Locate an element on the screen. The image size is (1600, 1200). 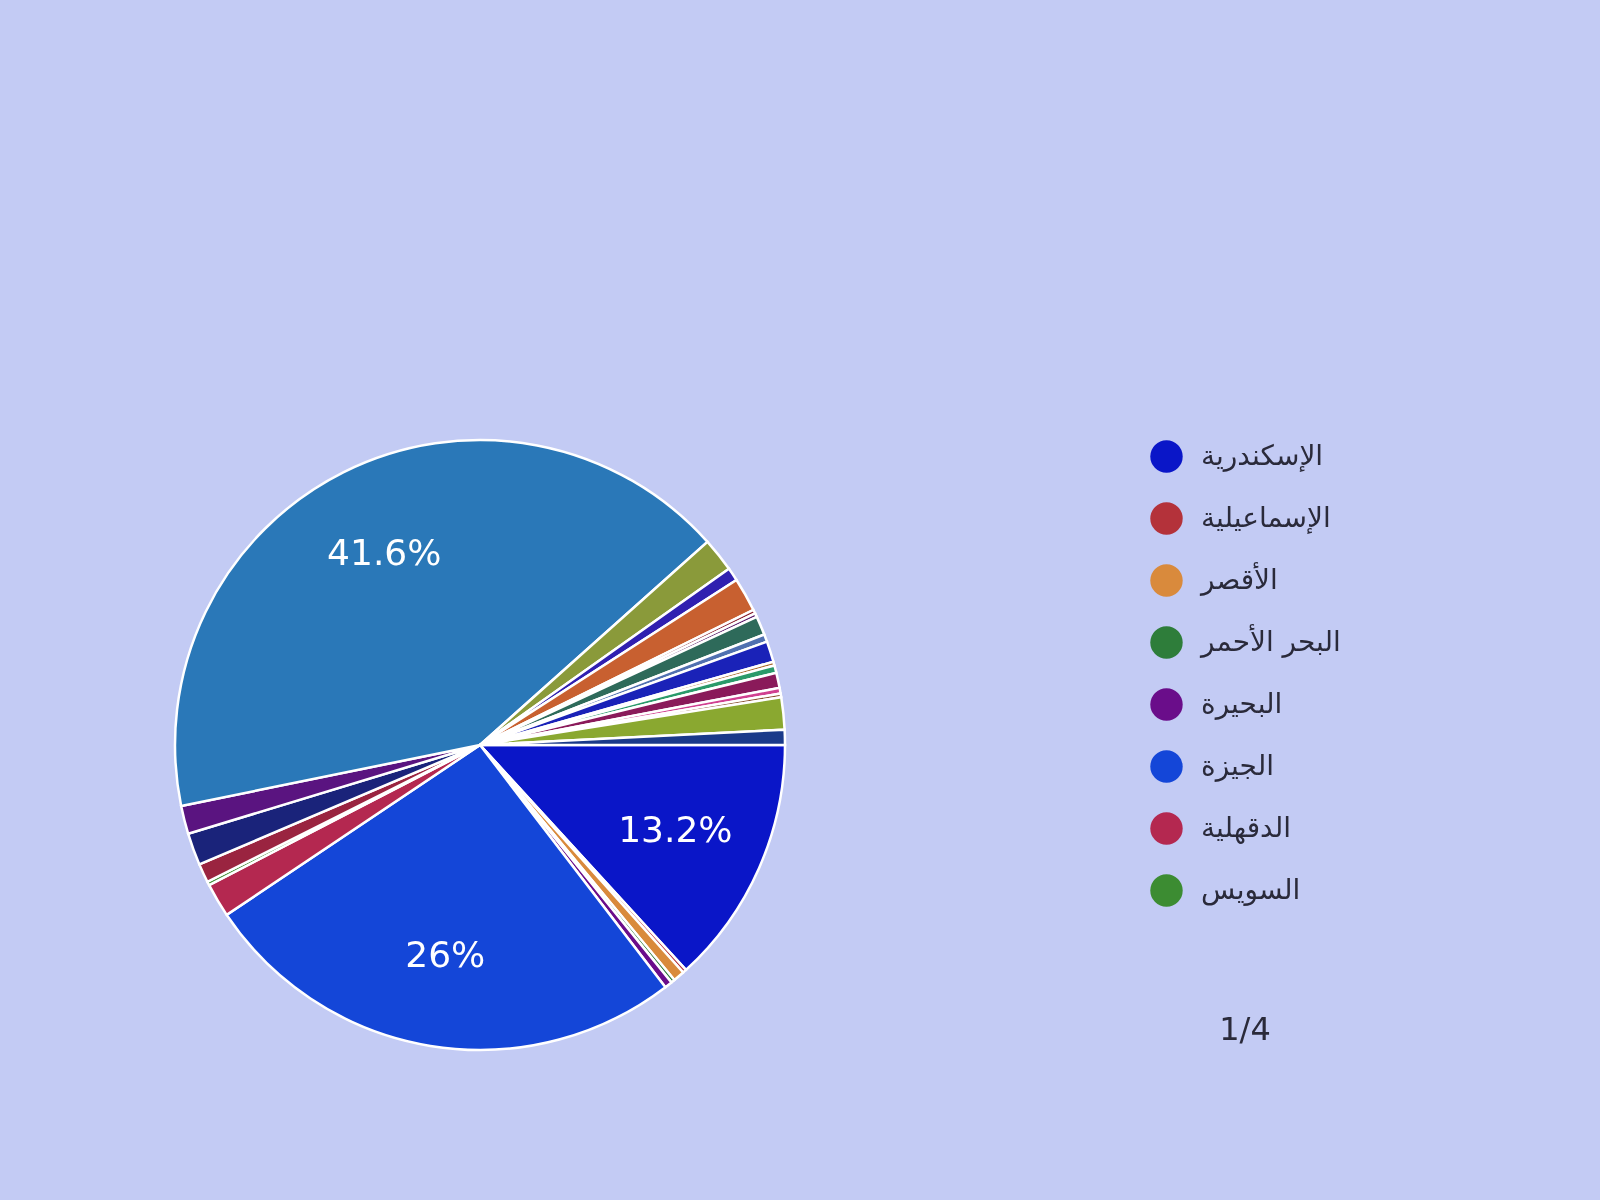
legend-label: الجيزة is located at coordinates (1237, 765).